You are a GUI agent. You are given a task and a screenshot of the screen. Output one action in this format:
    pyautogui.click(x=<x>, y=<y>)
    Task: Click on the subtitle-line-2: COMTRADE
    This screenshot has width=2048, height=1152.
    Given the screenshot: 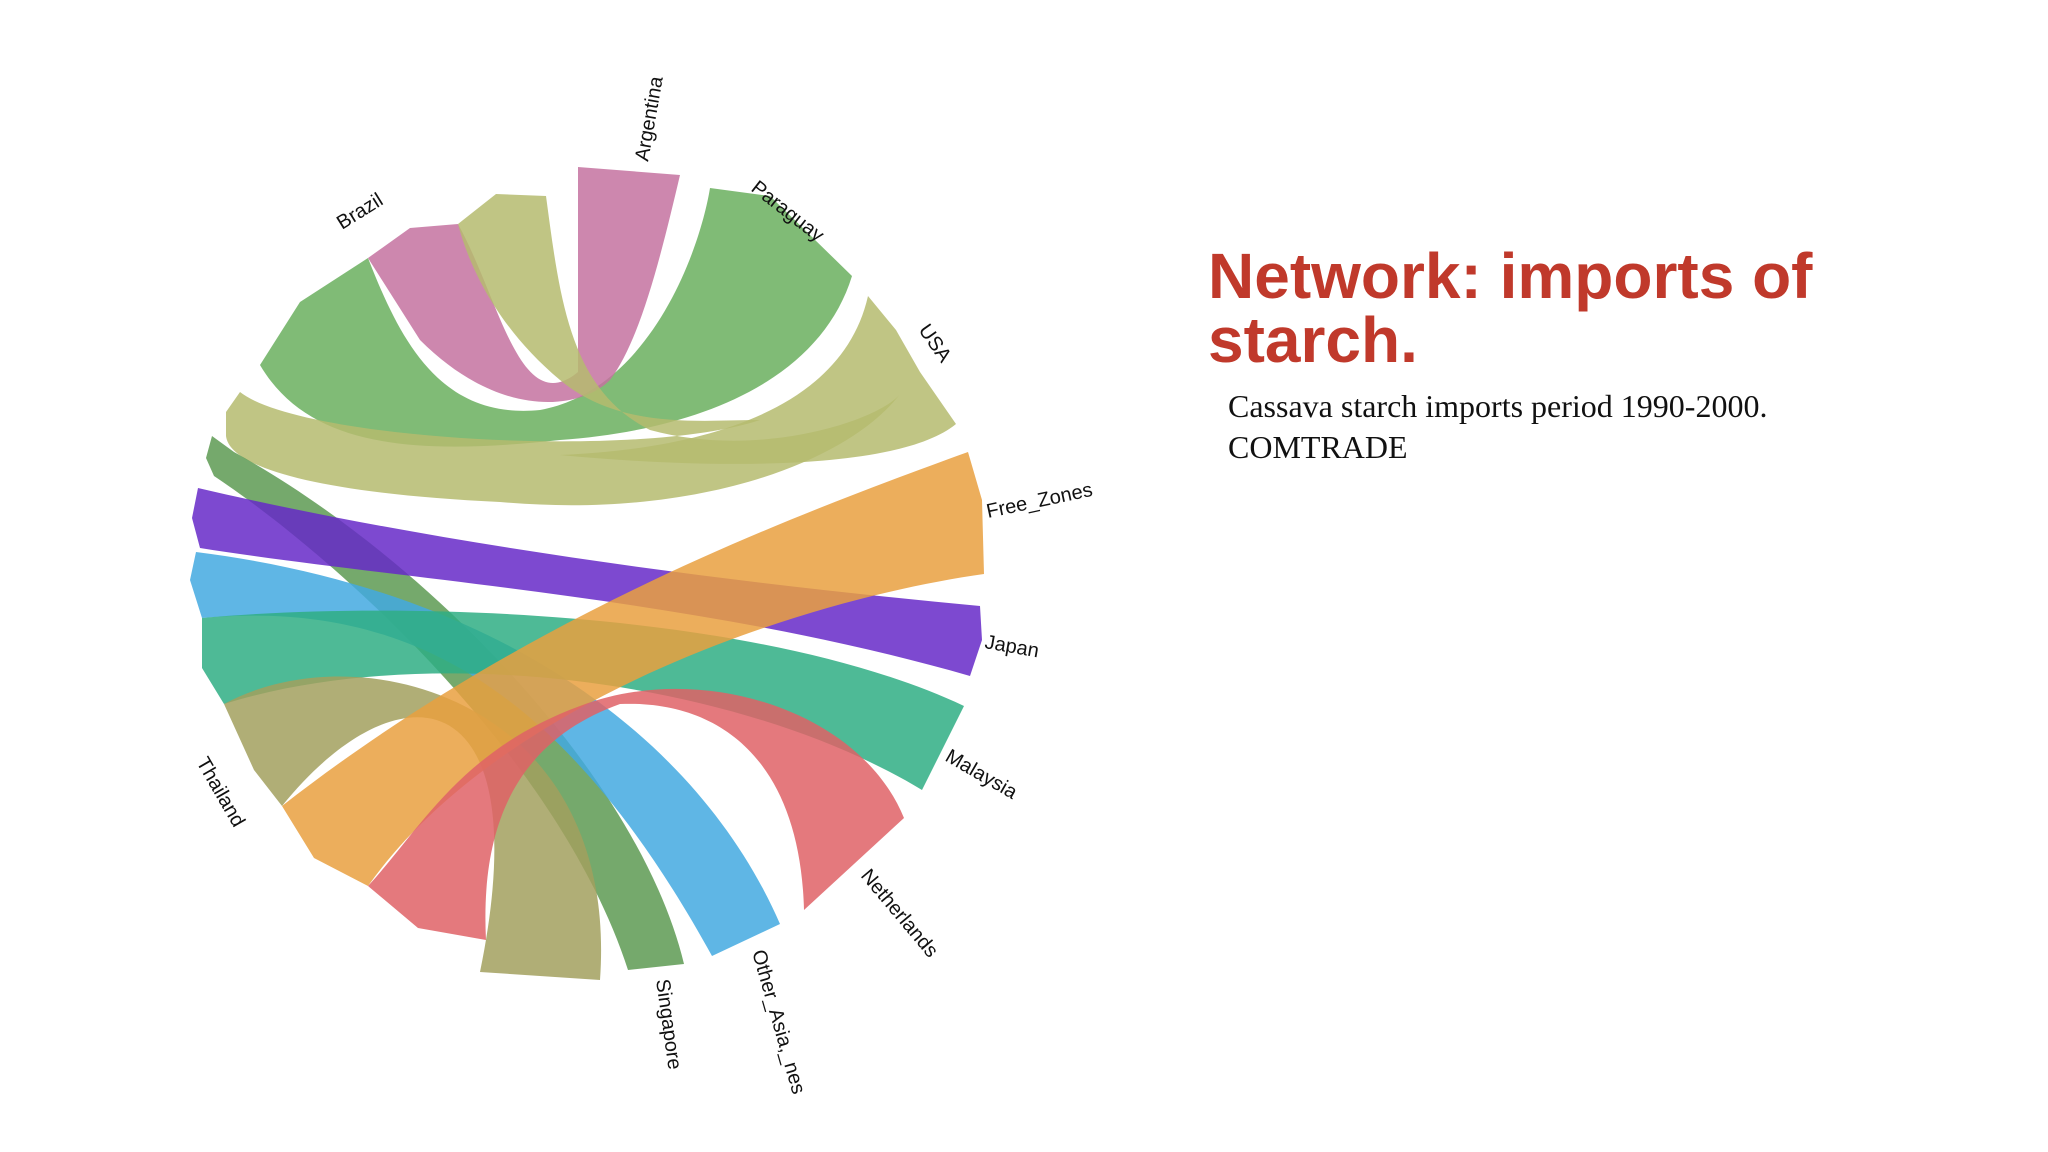 What is the action you would take?
    pyautogui.click(x=1318, y=447)
    